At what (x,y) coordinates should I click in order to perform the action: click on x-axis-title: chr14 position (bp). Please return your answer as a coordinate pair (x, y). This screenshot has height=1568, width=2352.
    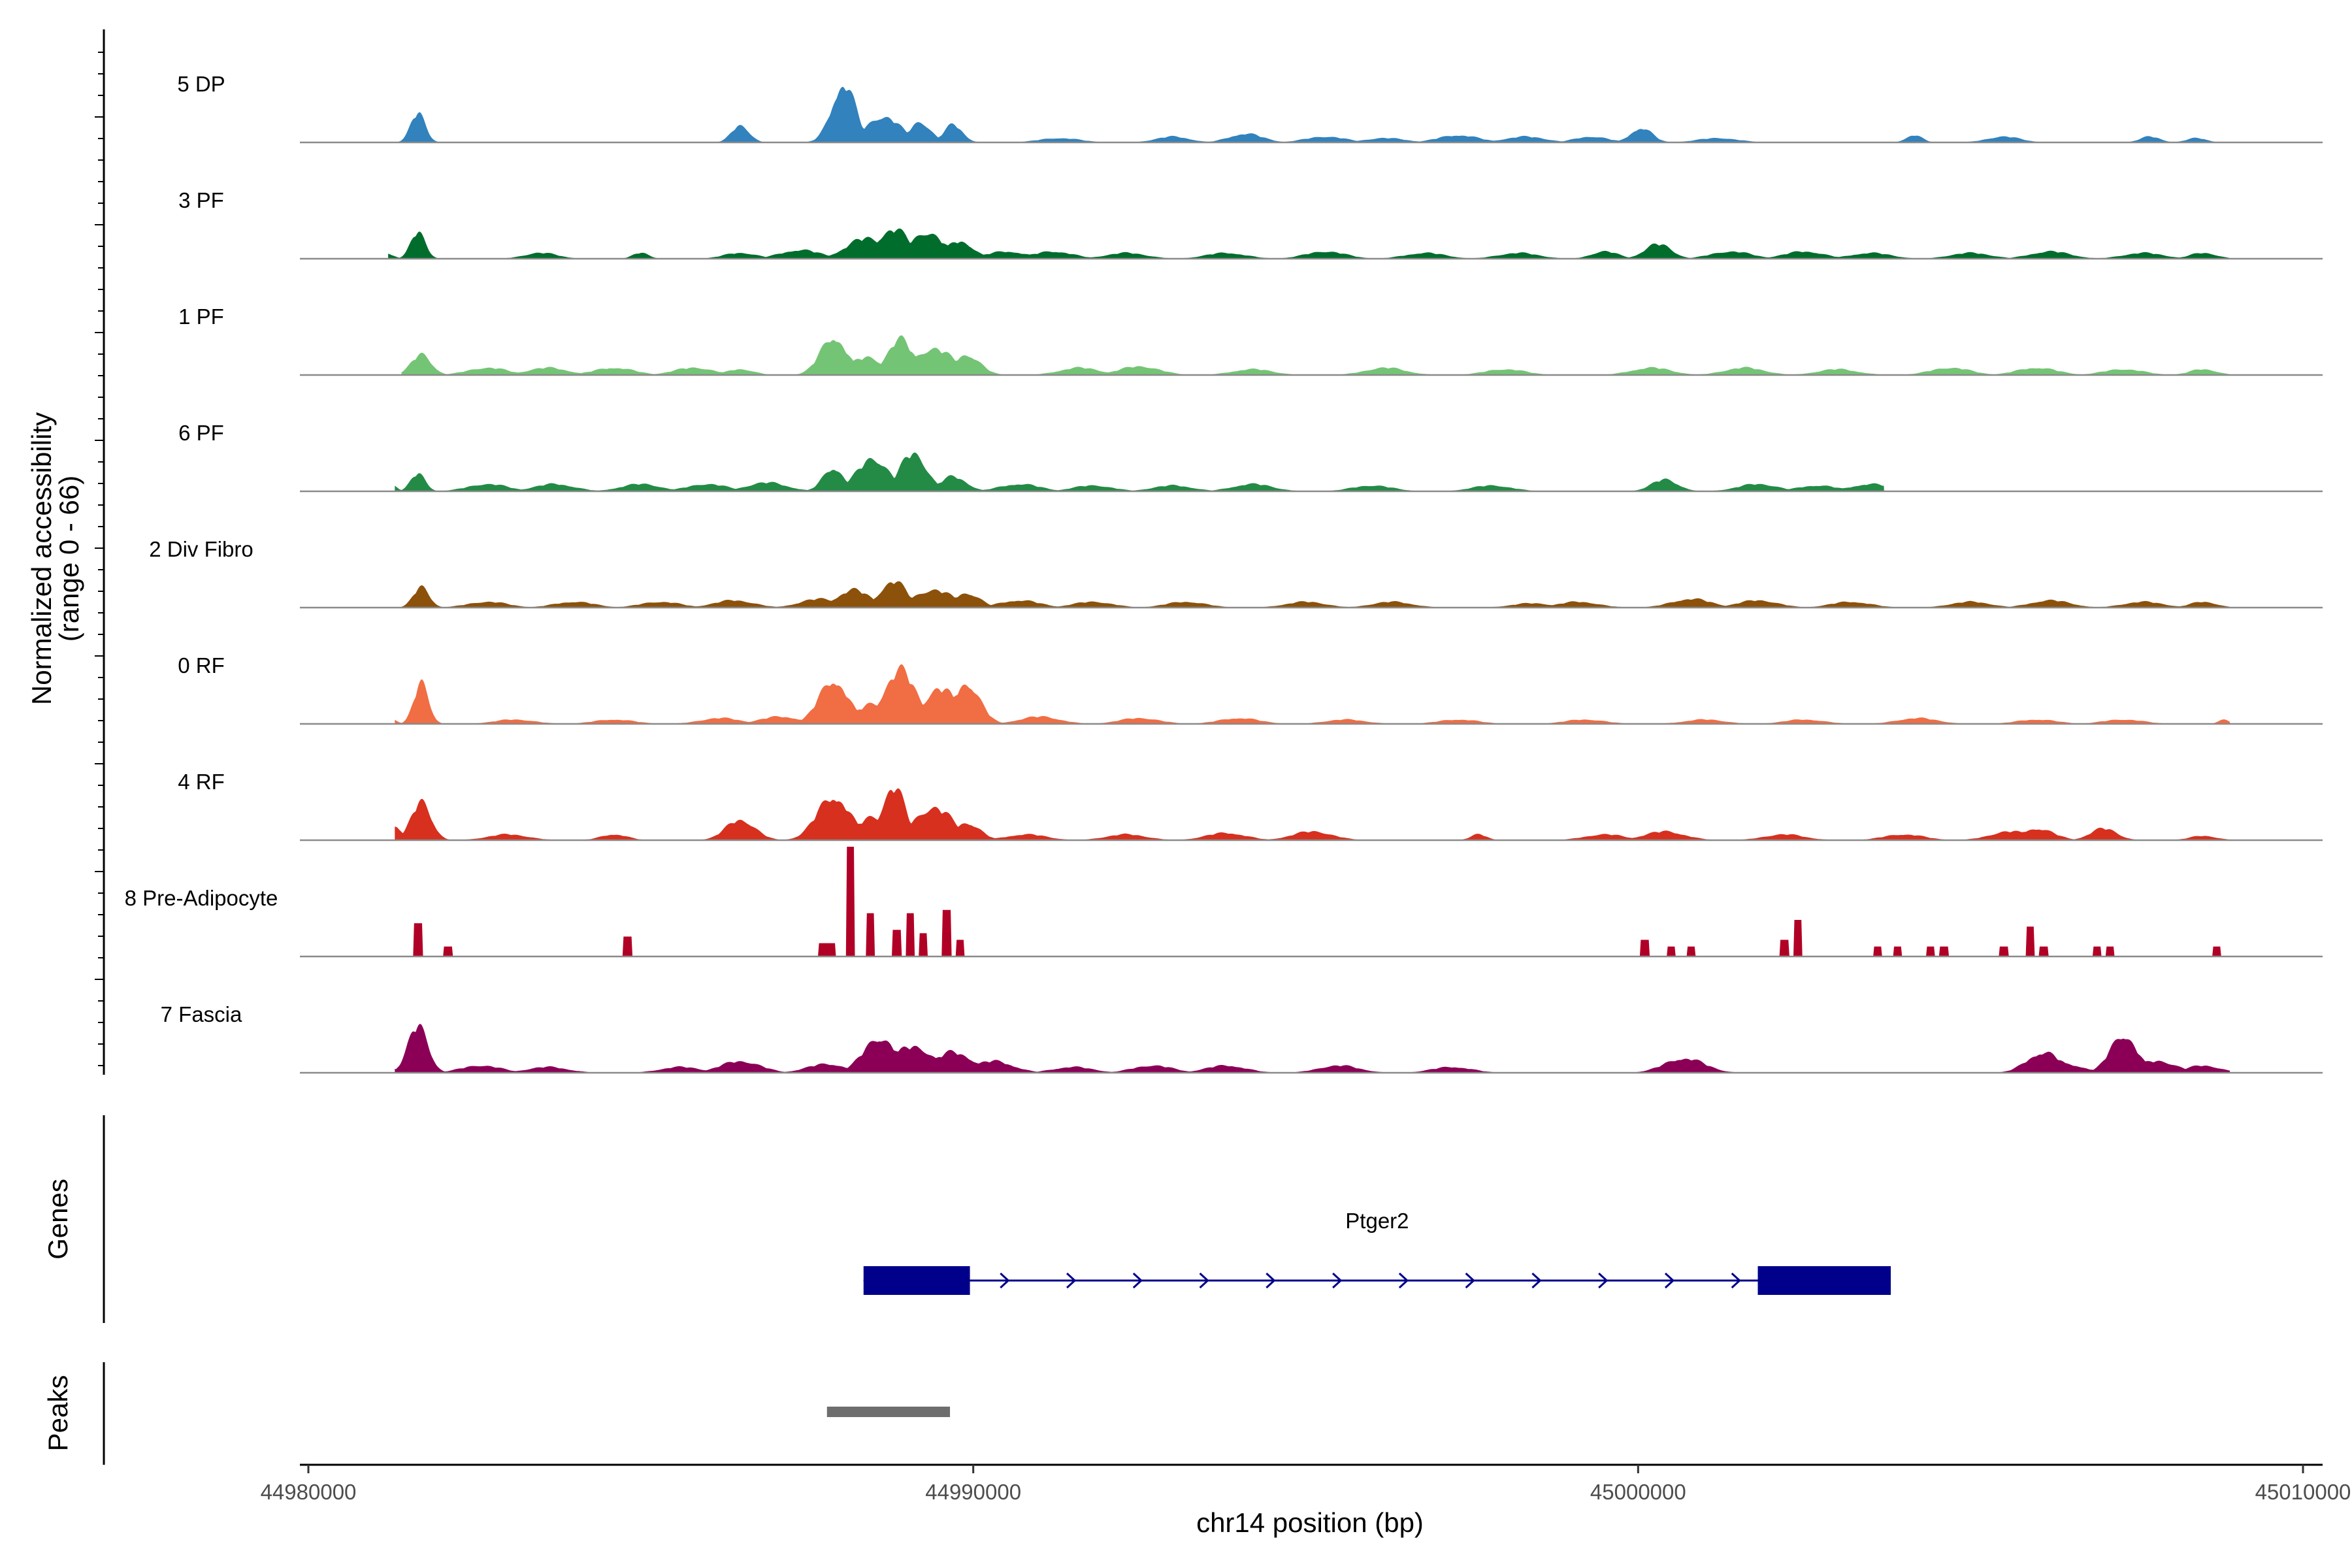
    Looking at the image, I should click on (1310, 1522).